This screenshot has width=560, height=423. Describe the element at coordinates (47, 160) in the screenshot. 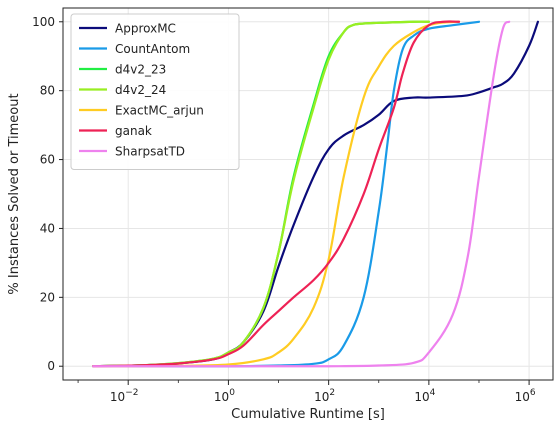

I see `y-tick-label: 60` at that location.